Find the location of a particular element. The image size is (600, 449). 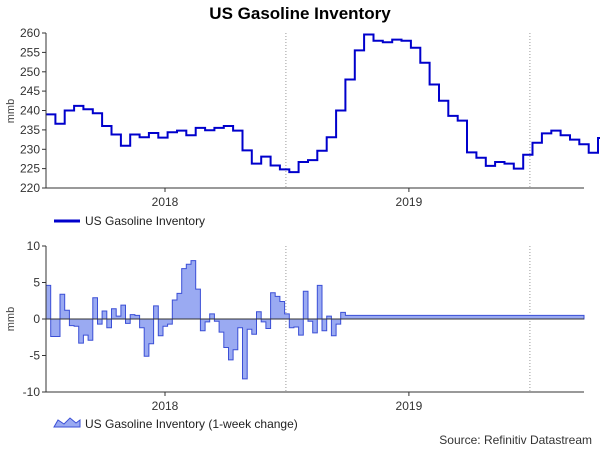

weekly-change-y-tick-label: 0 is located at coordinates (36, 319).